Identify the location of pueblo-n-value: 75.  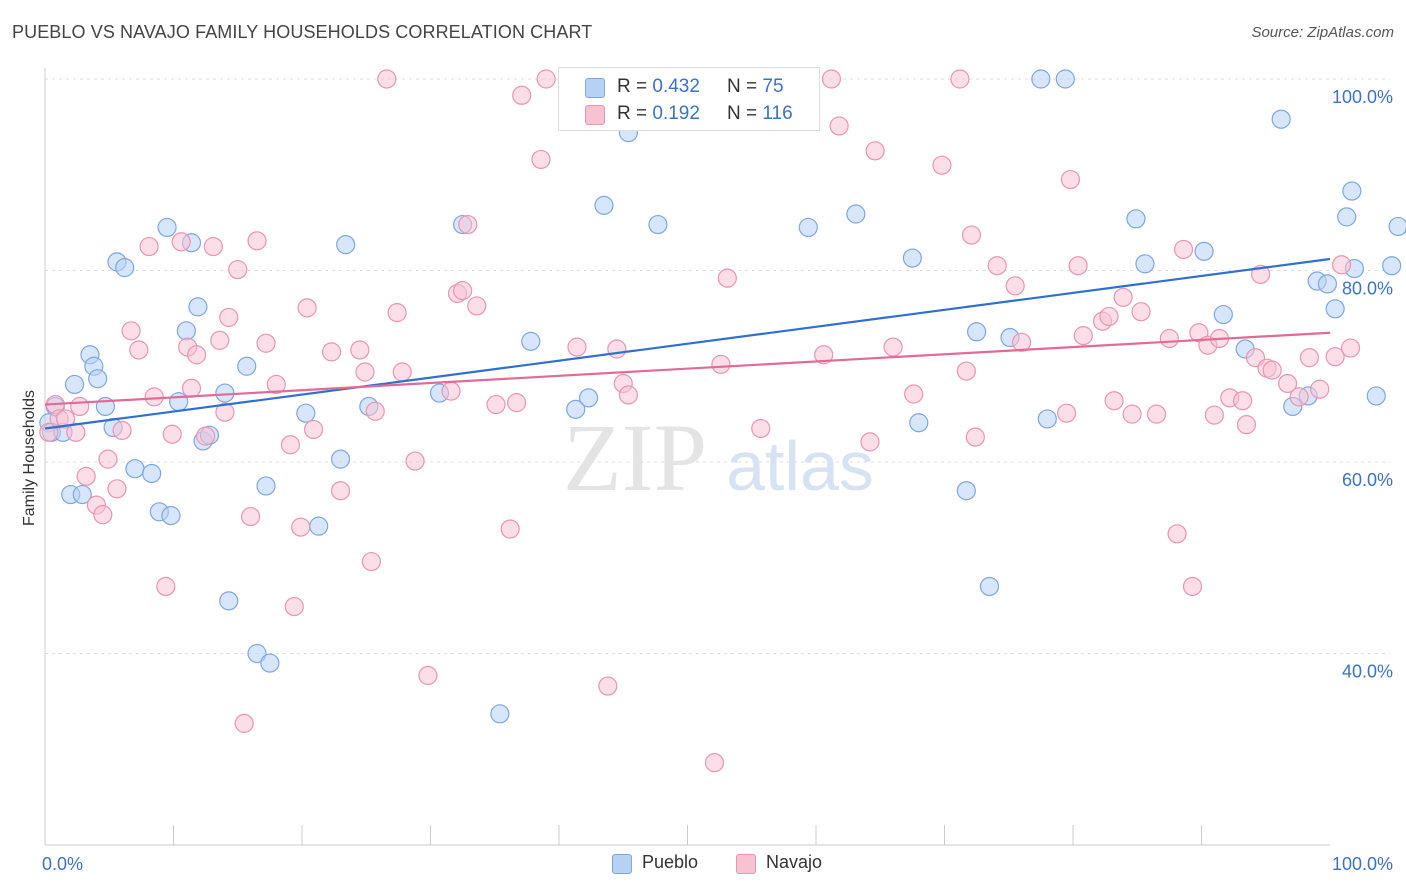
(773, 86).